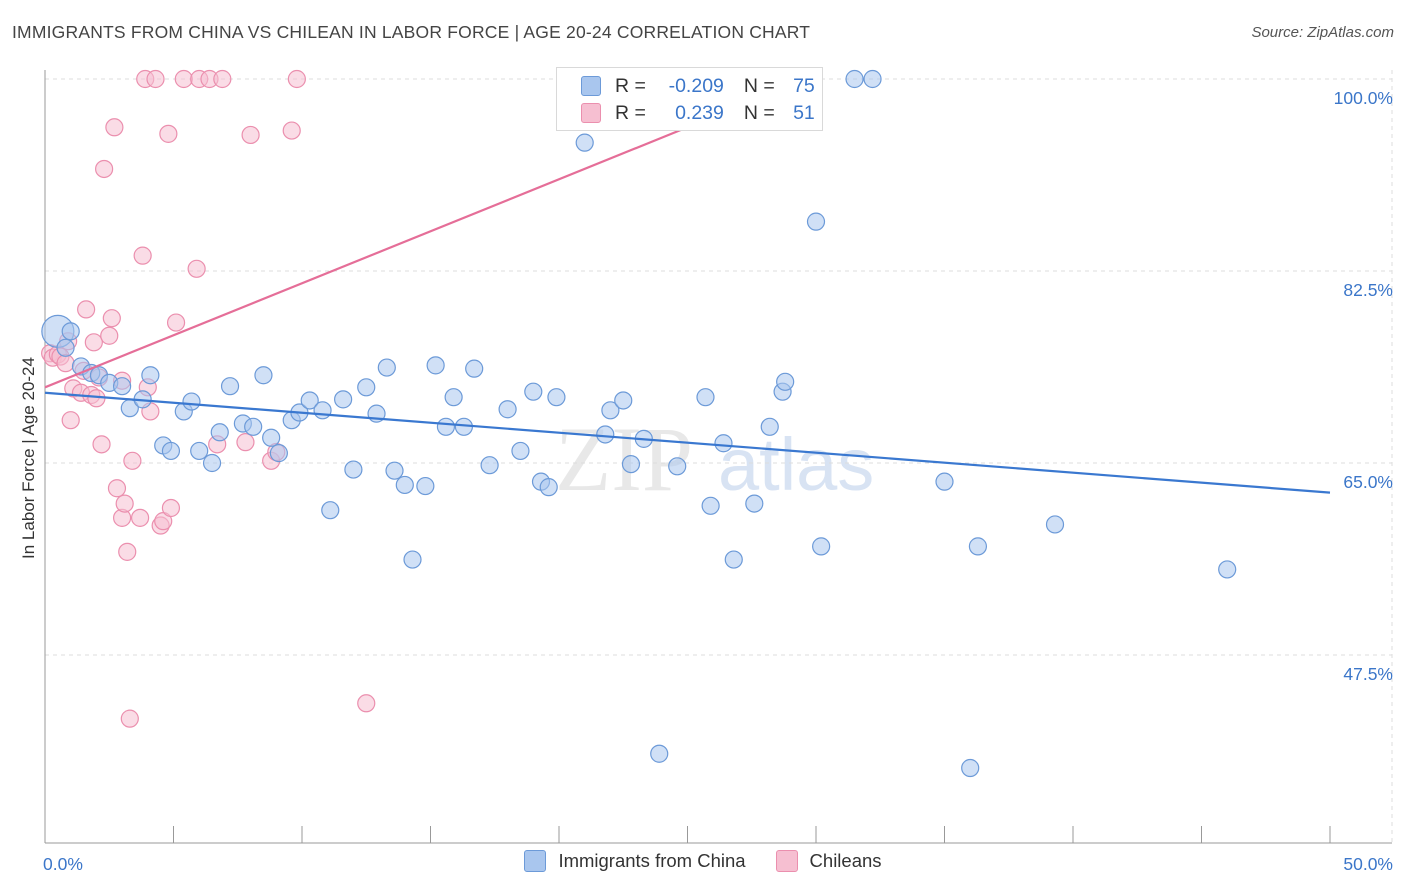 Image resolution: width=1406 pixels, height=892 pixels. I want to click on legend-row-chileans: R = 0.239 N = 51, so click(698, 113).